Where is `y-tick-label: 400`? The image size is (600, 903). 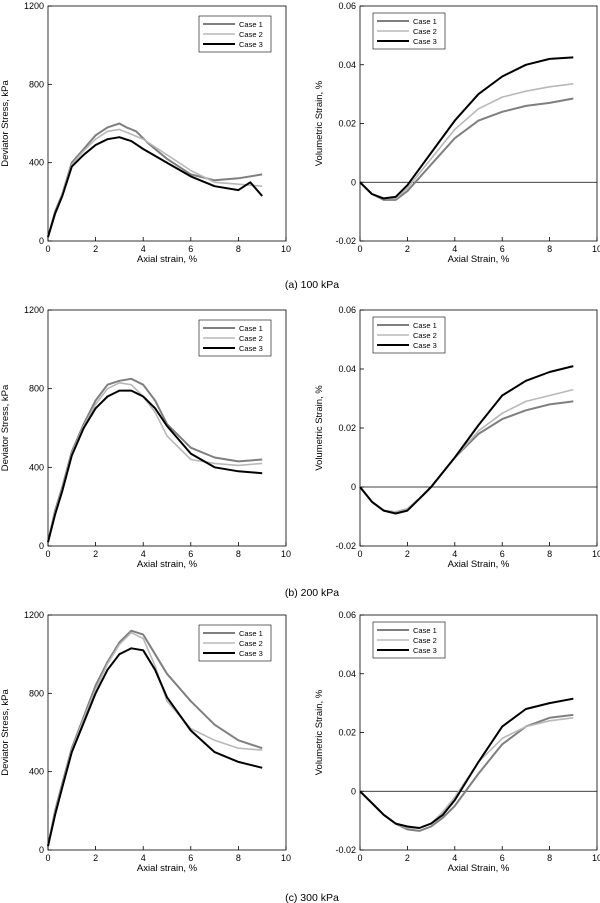
y-tick-label: 400 is located at coordinates (36, 467).